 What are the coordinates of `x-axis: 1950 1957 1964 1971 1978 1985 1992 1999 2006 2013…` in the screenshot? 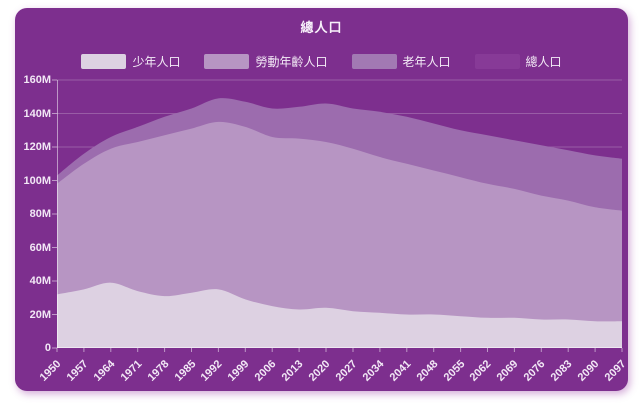 It's located at (333, 368).